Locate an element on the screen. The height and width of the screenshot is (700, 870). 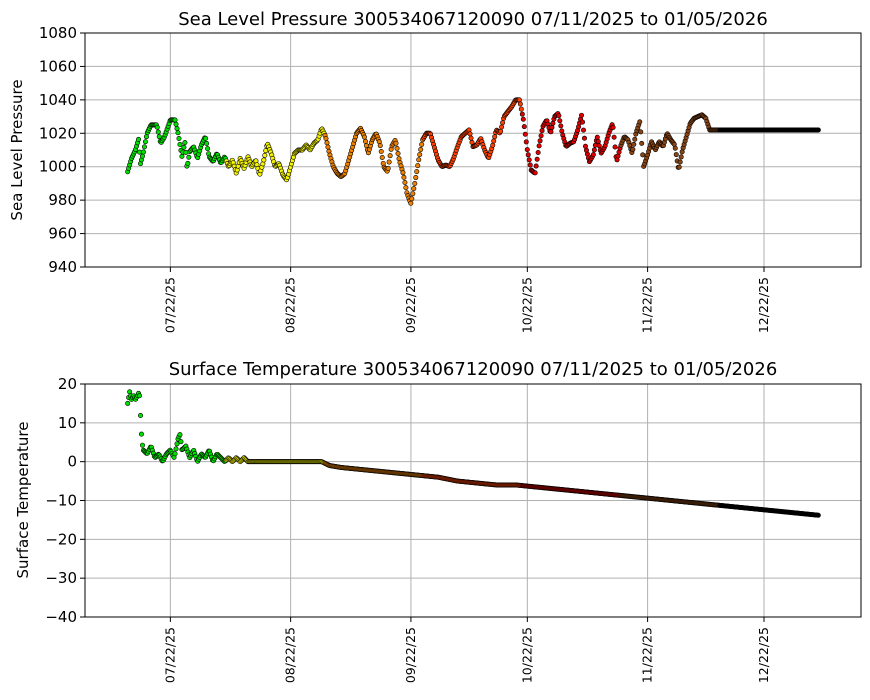
y-tick-label: −40 is located at coordinates (61, 617).